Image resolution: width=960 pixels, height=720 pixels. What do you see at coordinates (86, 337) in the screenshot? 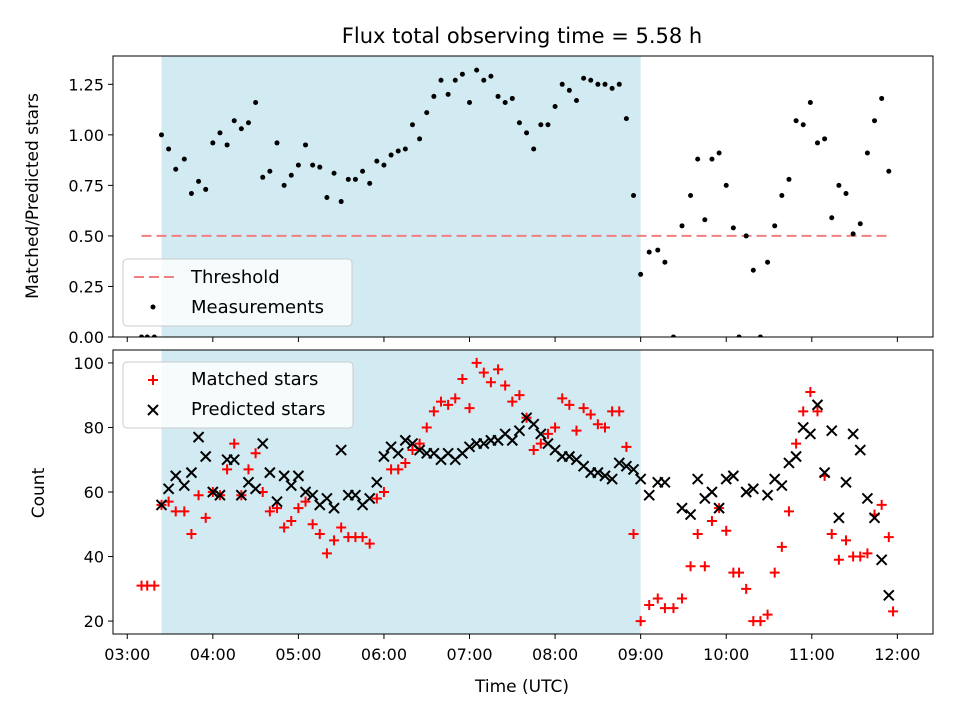
I see `top-y-tick-label: 0.00` at bounding box center [86, 337].